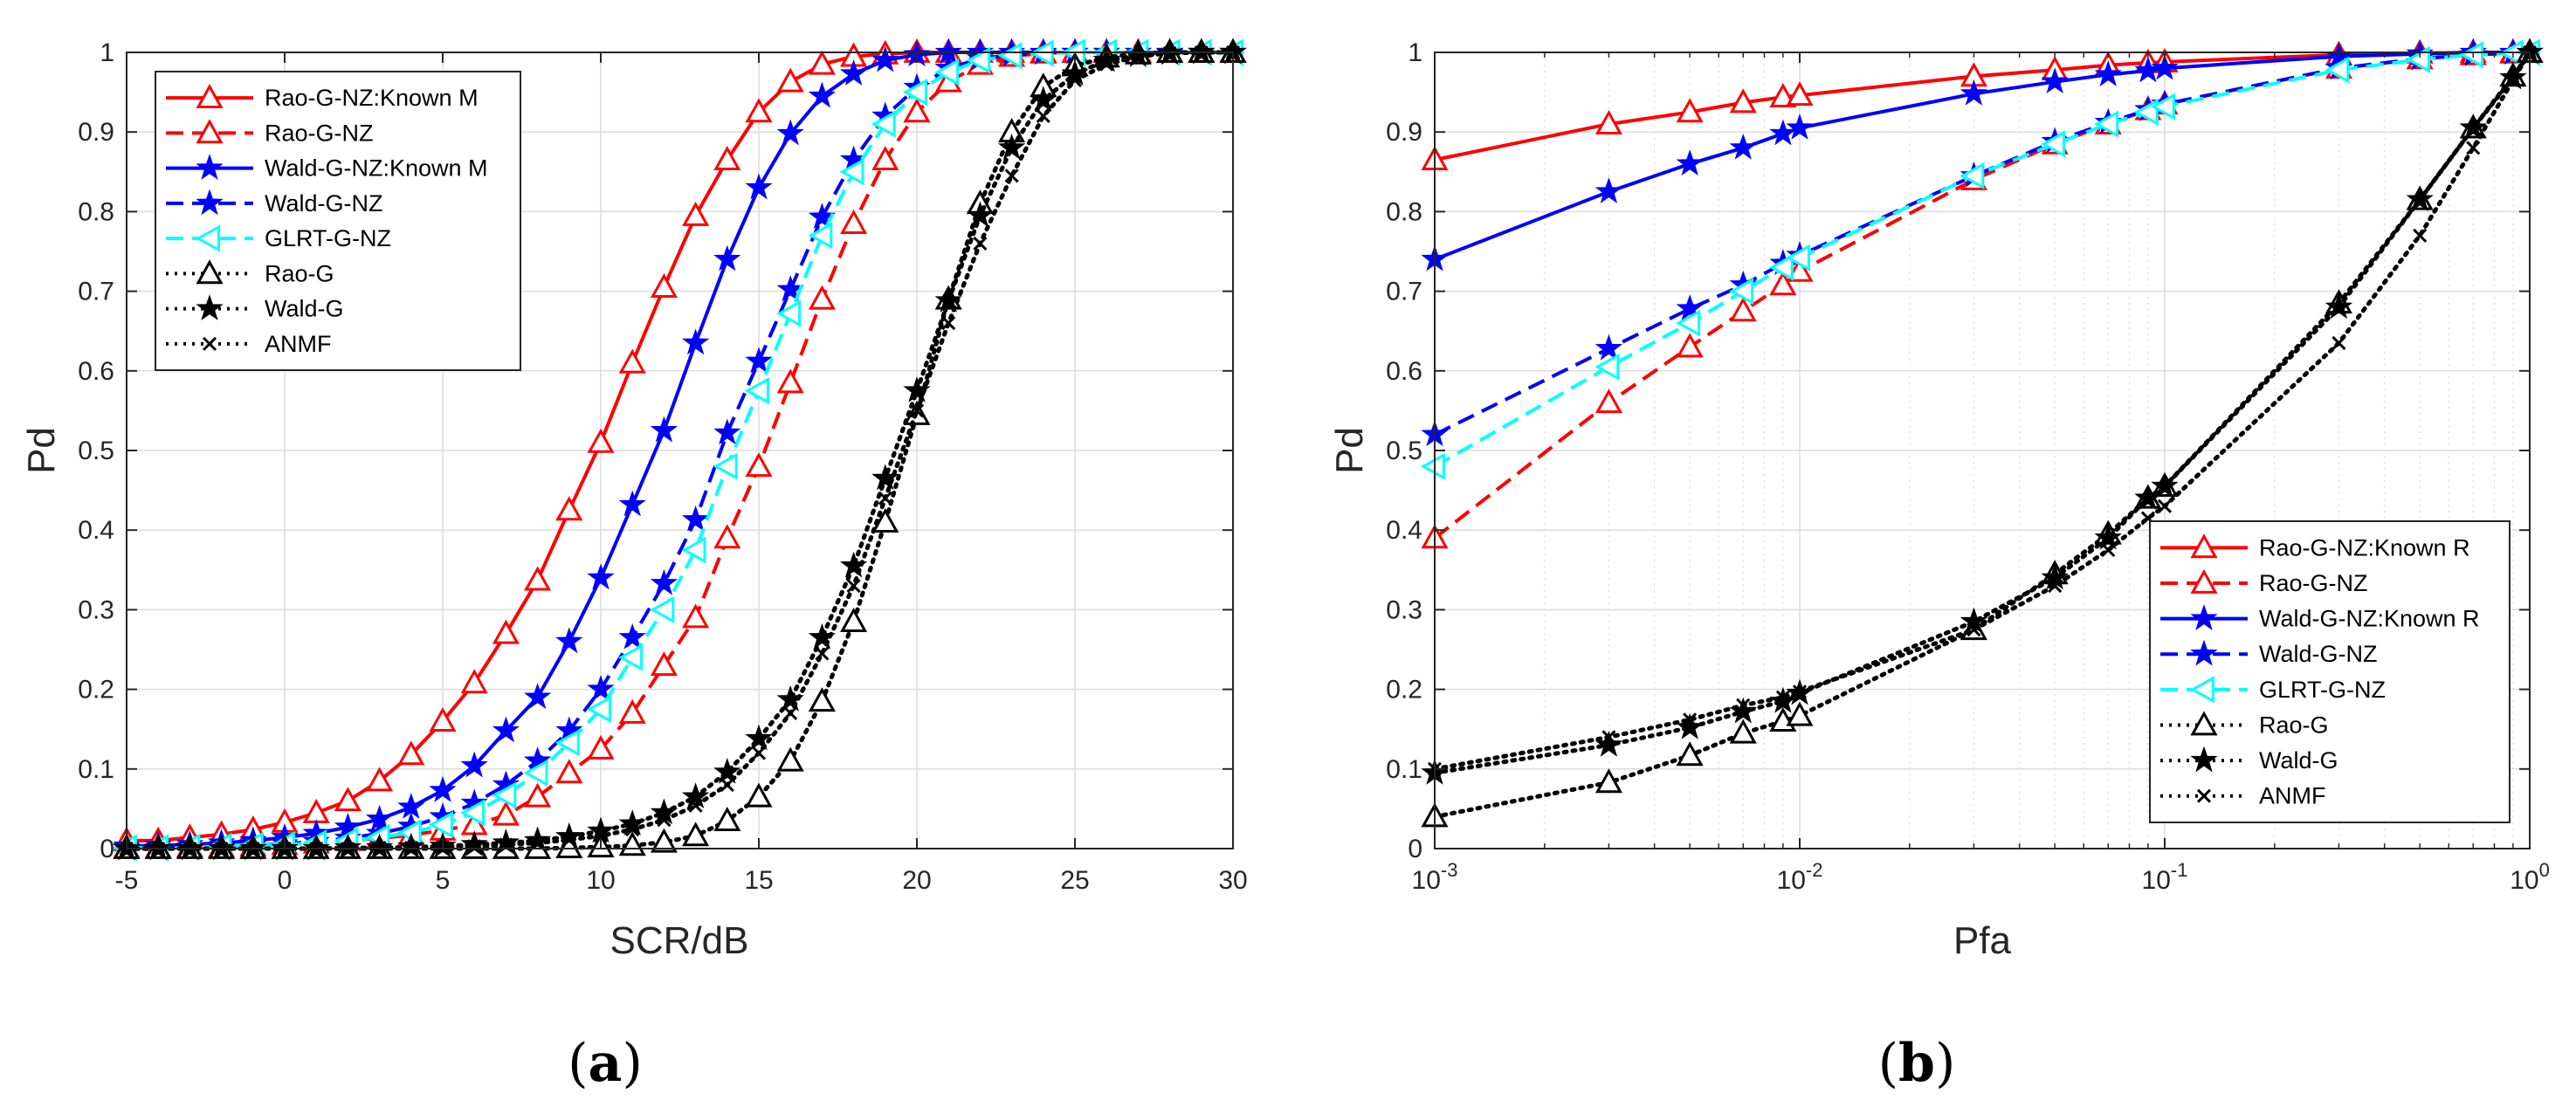 This screenshot has height=1114, width=2576. What do you see at coordinates (2322, 690) in the screenshot?
I see `legend-label: GLRT-G-NZ` at bounding box center [2322, 690].